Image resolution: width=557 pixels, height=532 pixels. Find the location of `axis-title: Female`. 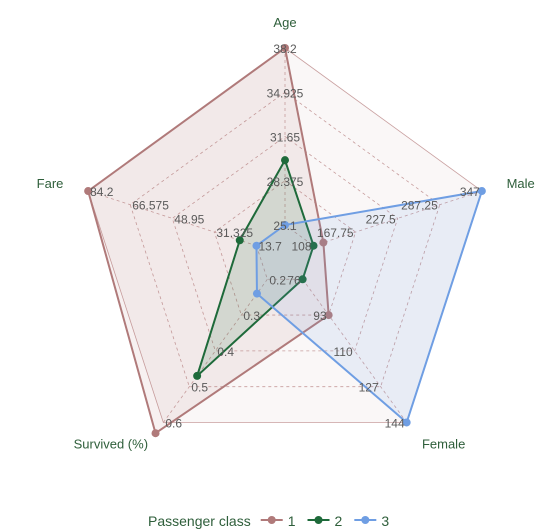

axis-title: Female is located at coordinates (443, 444).